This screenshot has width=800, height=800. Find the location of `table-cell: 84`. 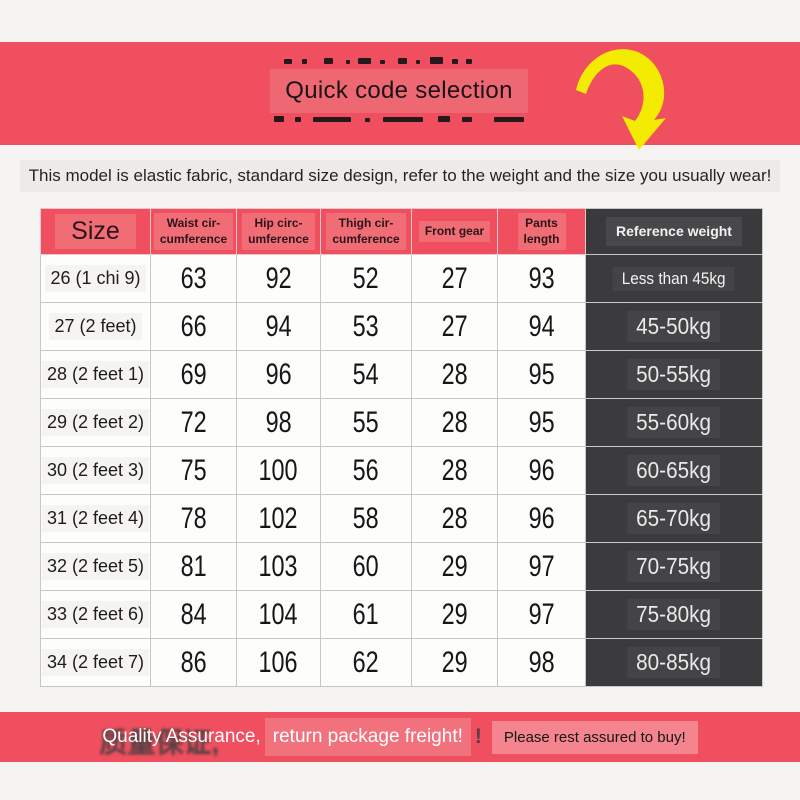

table-cell: 84 is located at coordinates (193, 614).